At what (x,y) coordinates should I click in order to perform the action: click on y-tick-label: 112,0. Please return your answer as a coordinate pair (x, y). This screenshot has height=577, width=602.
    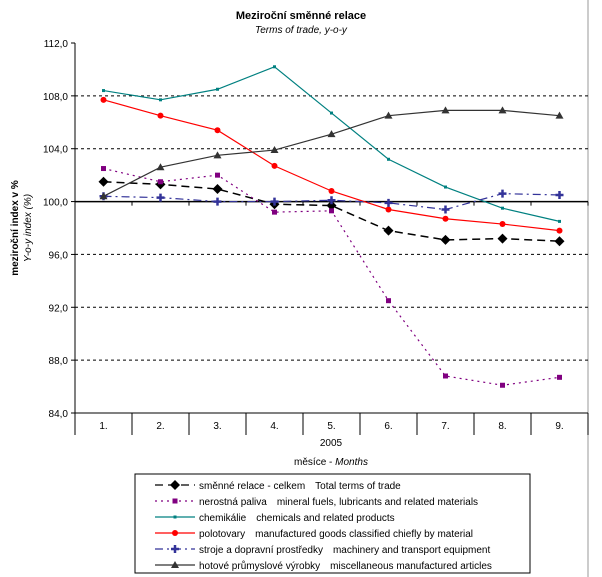
    Looking at the image, I should click on (56, 44).